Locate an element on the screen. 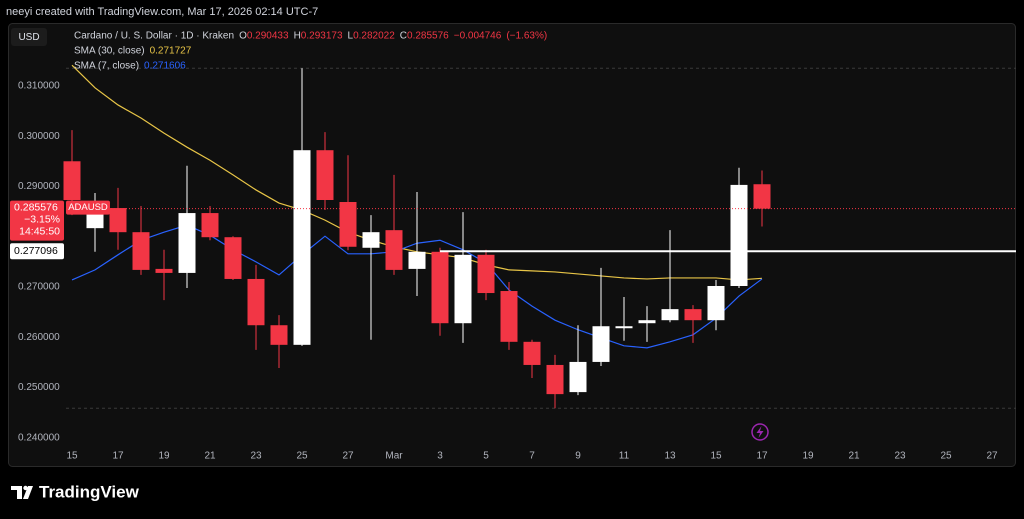  x-tick-label: Mar is located at coordinates (394, 456).